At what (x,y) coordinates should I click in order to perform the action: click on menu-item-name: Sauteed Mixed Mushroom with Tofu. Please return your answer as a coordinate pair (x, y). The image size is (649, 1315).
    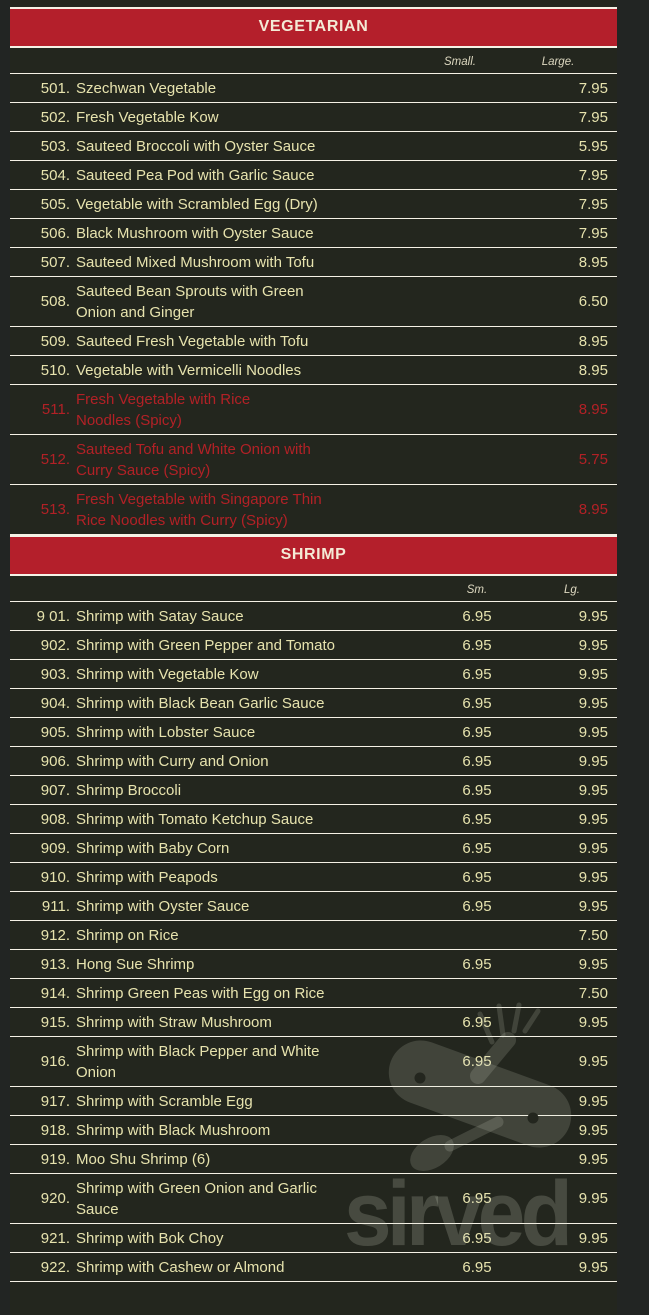
    Looking at the image, I should click on (195, 262).